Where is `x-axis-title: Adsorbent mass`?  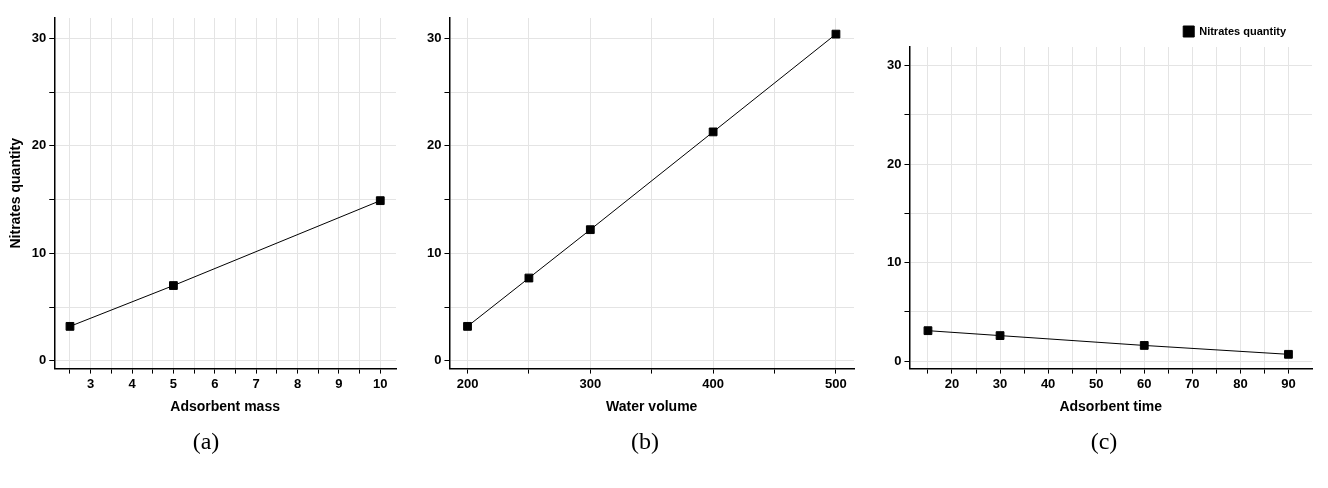 x-axis-title: Adsorbent mass is located at coordinates (225, 406).